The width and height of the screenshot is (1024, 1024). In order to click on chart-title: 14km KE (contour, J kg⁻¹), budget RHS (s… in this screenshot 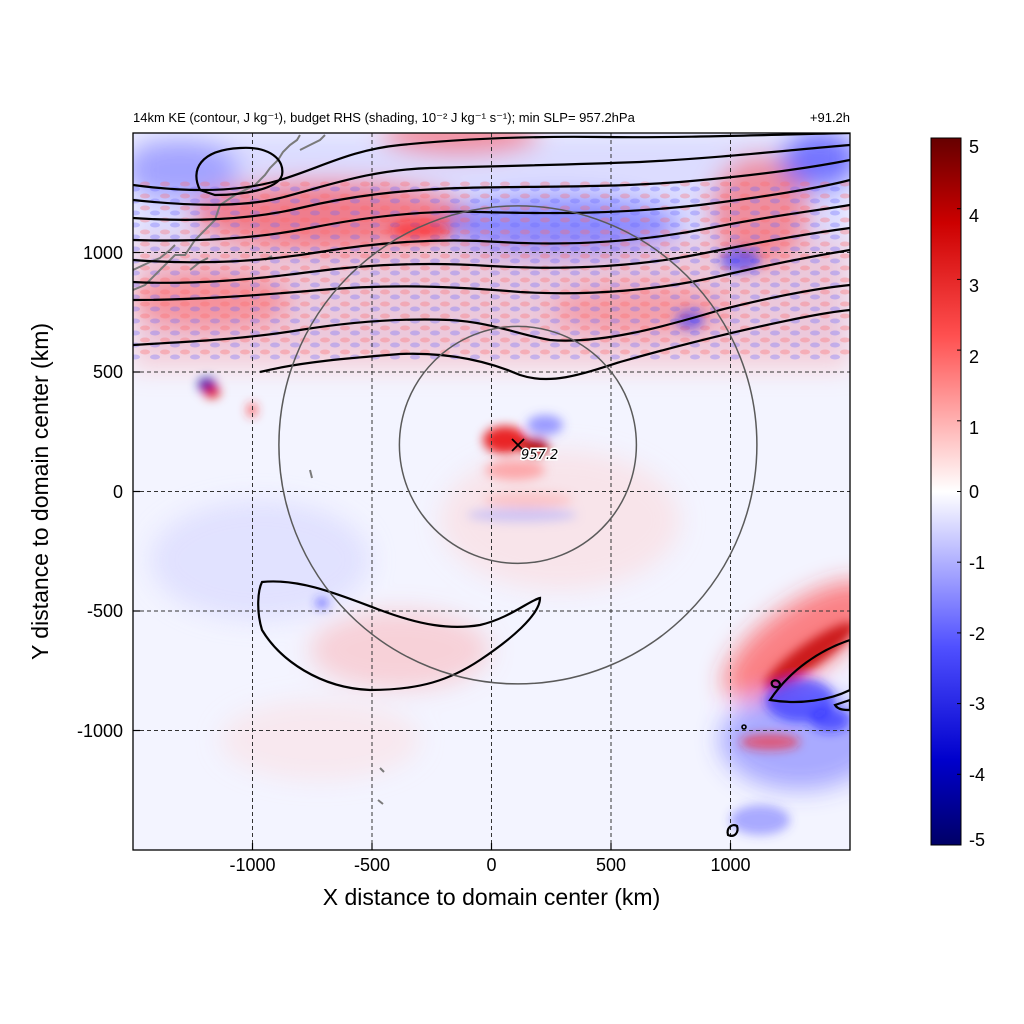, I will do `click(384, 117)`.